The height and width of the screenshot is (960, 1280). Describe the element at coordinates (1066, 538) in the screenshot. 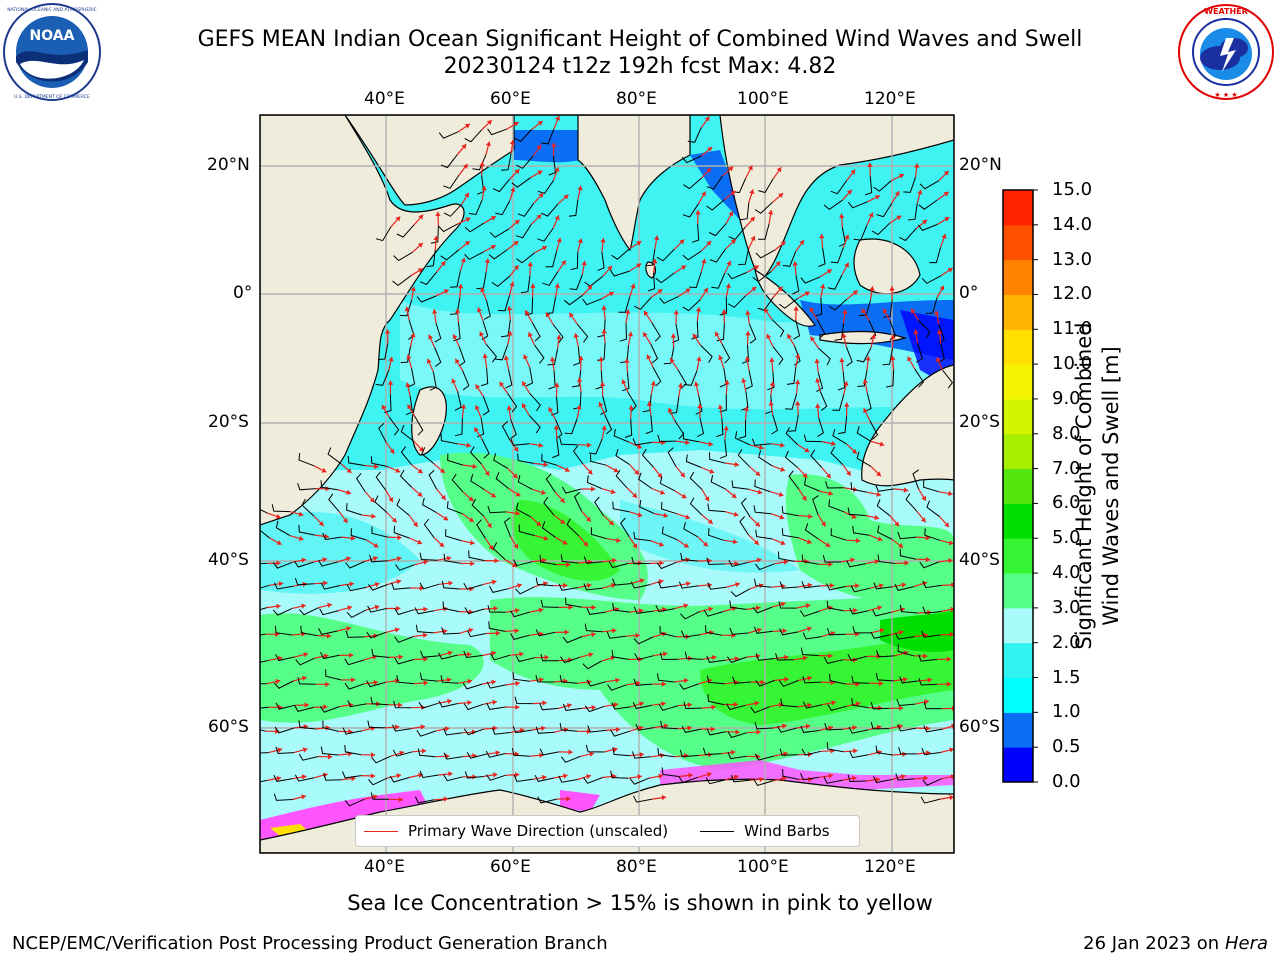

I see `colorbar-tick-label: 5.0` at that location.